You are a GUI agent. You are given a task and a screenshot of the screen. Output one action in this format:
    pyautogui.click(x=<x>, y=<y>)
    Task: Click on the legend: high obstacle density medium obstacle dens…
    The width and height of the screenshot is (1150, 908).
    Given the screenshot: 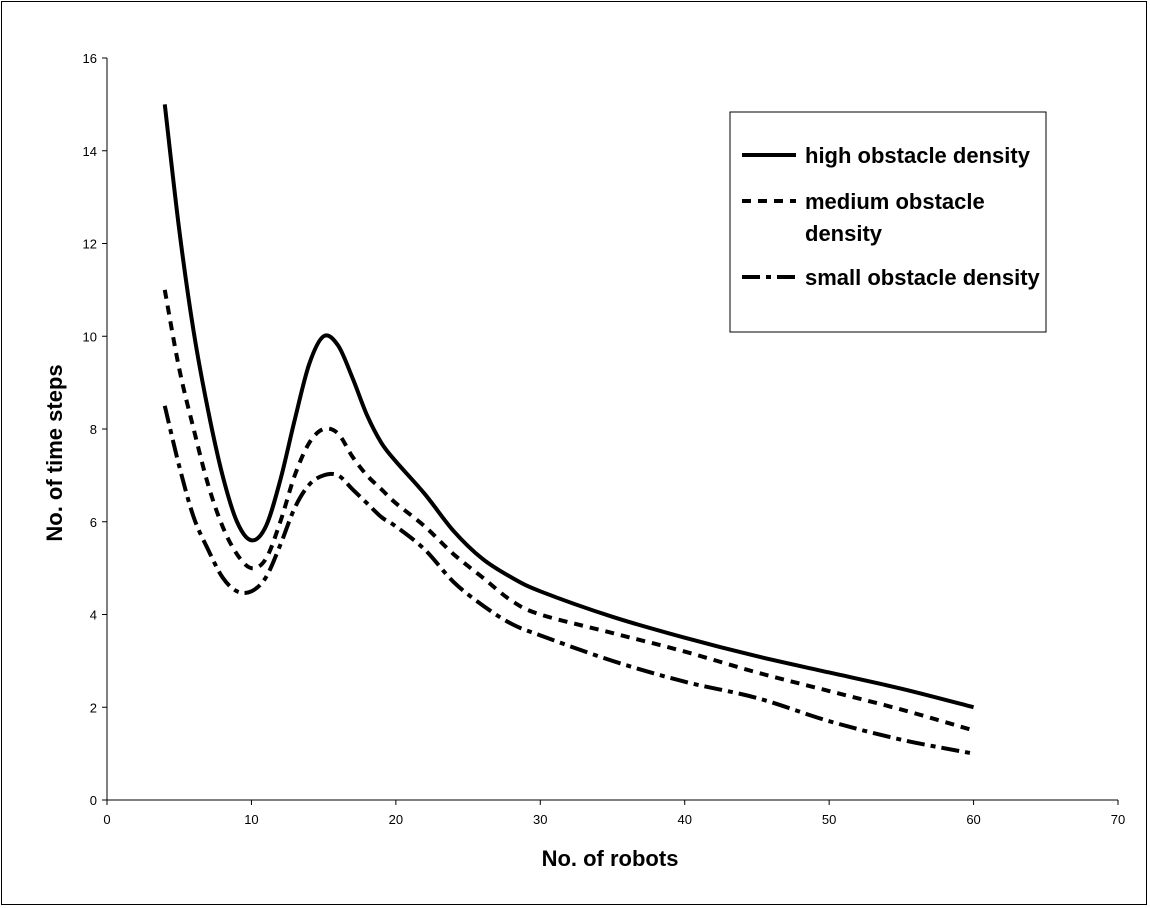 What is the action you would take?
    pyautogui.click(x=888, y=222)
    